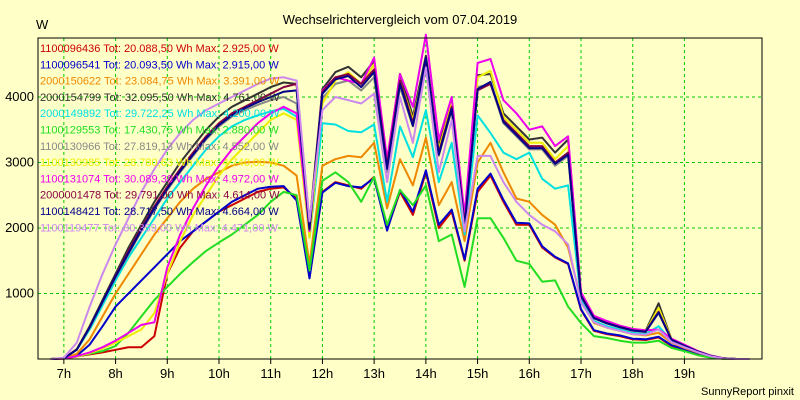  I want to click on x-tick-label: 9h, so click(167, 373).